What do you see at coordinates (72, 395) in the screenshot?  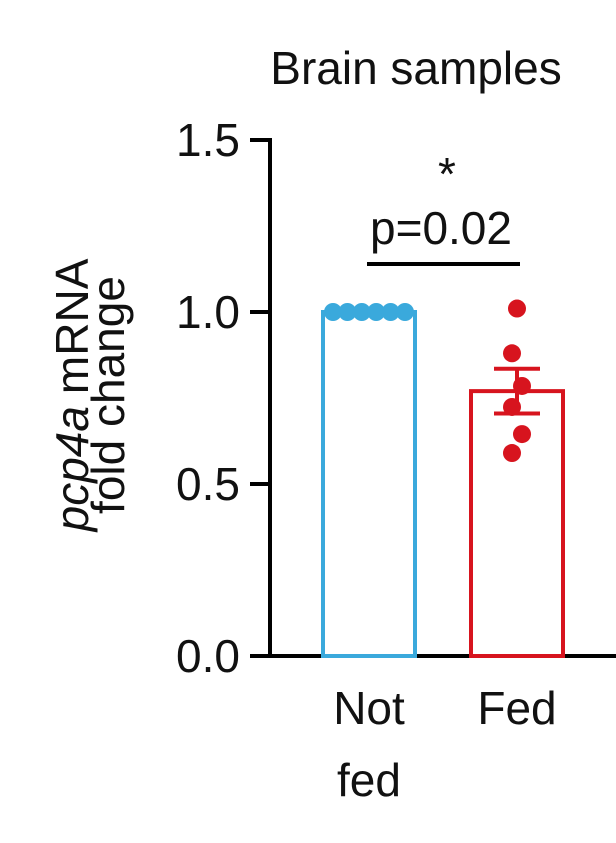 I see `y-axis-label: pcp4a mRNA` at bounding box center [72, 395].